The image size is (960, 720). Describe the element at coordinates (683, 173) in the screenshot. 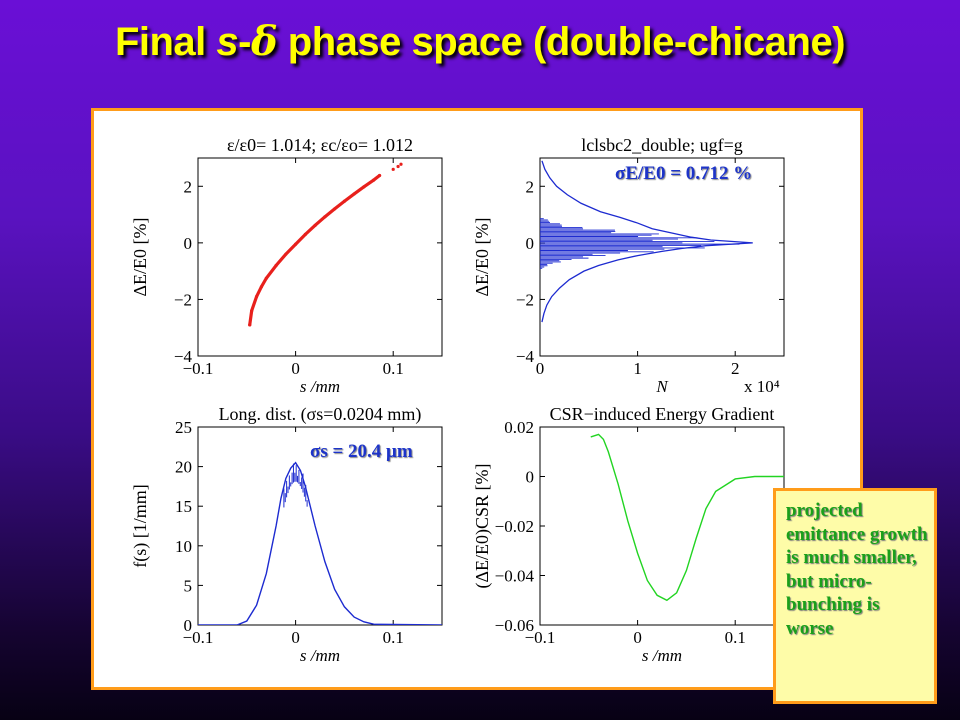

I see `chart-annotation: σE/E0 = 0.712 %` at that location.